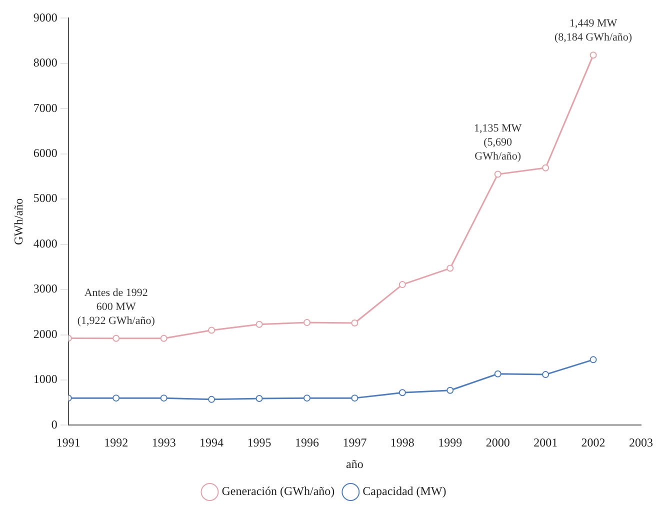 The image size is (664, 517). What do you see at coordinates (259, 443) in the screenshot?
I see `x-tick-label: 1995` at bounding box center [259, 443].